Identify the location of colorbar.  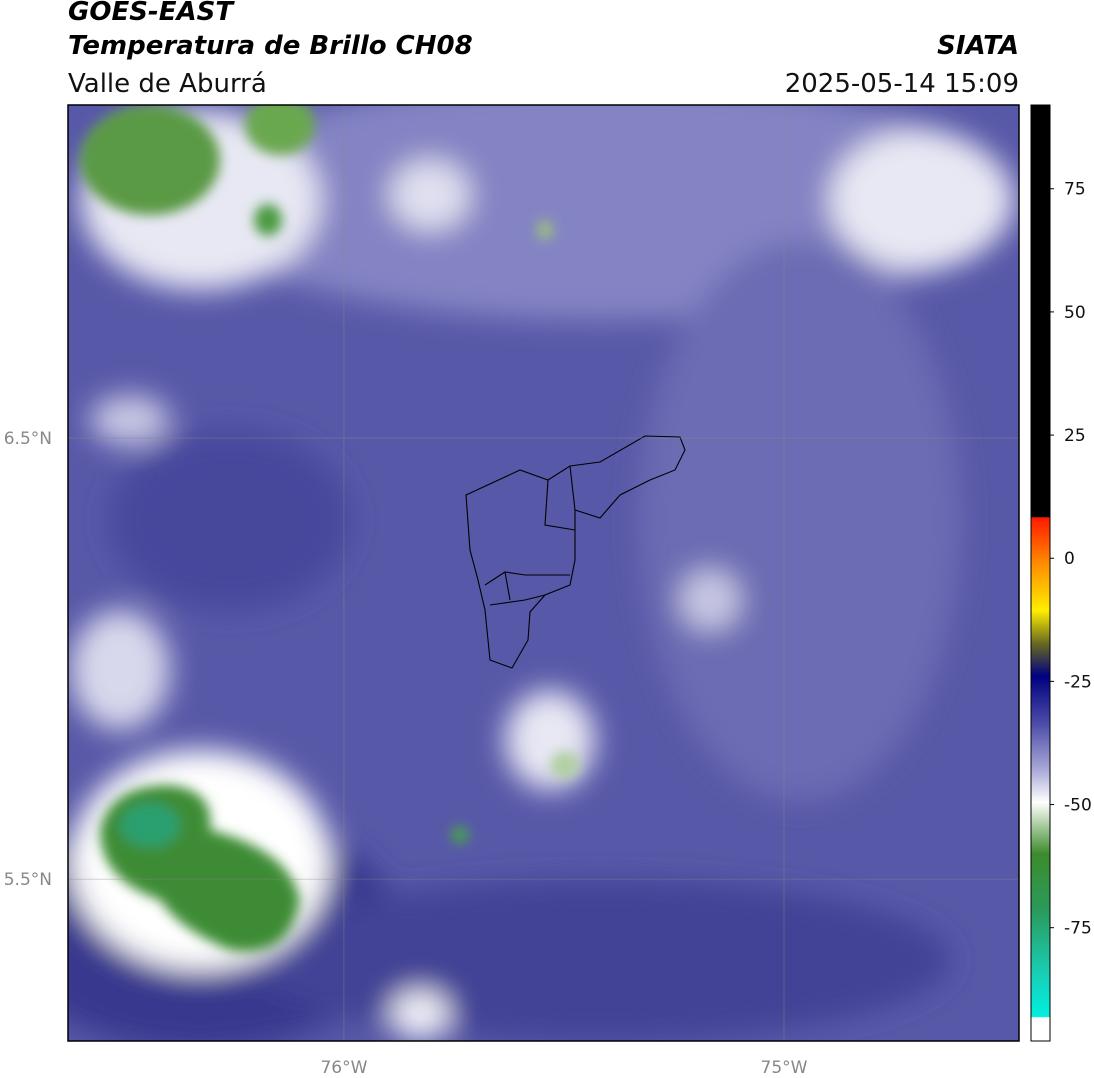
(1040, 573).